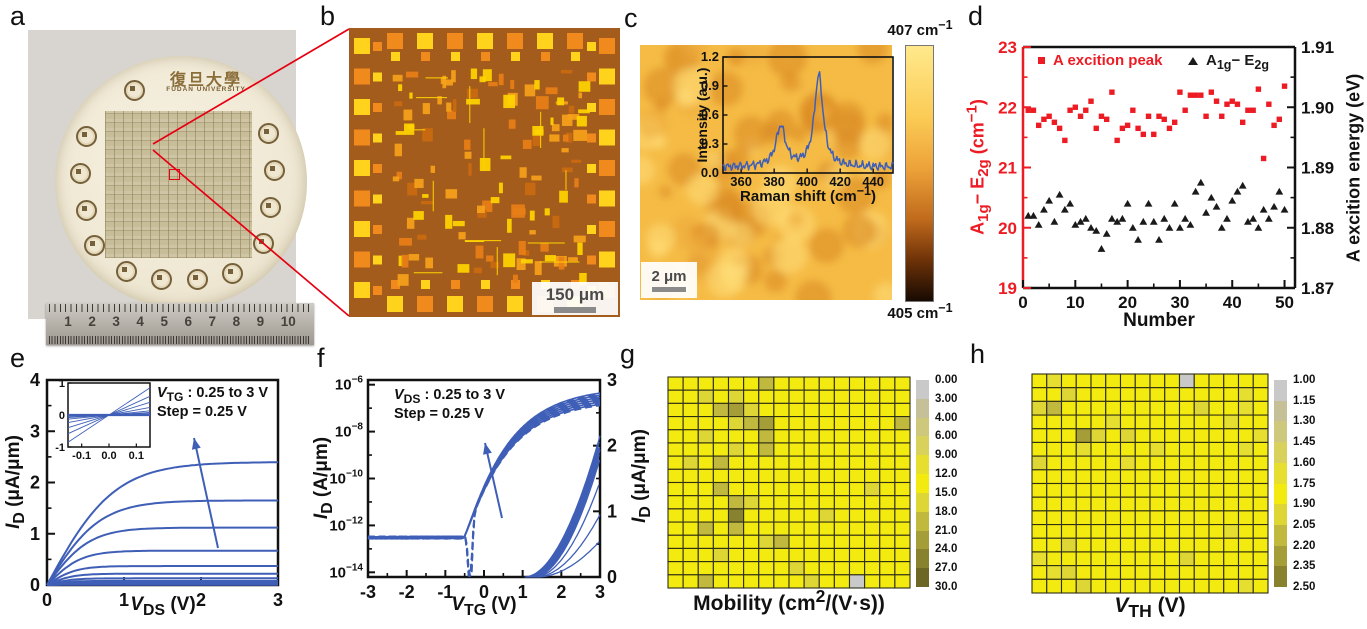 The height and width of the screenshot is (629, 1367). Describe the element at coordinates (1007, 107) in the screenshot. I see `svg-text: 22` at that location.